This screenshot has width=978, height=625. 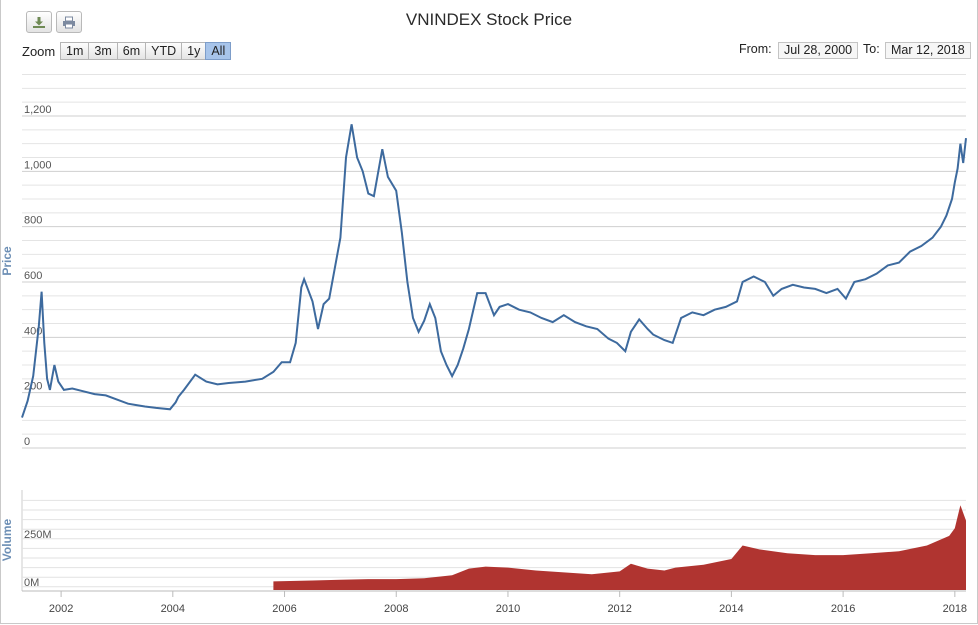 What do you see at coordinates (61, 609) in the screenshot?
I see `x-tick-label: 2002` at bounding box center [61, 609].